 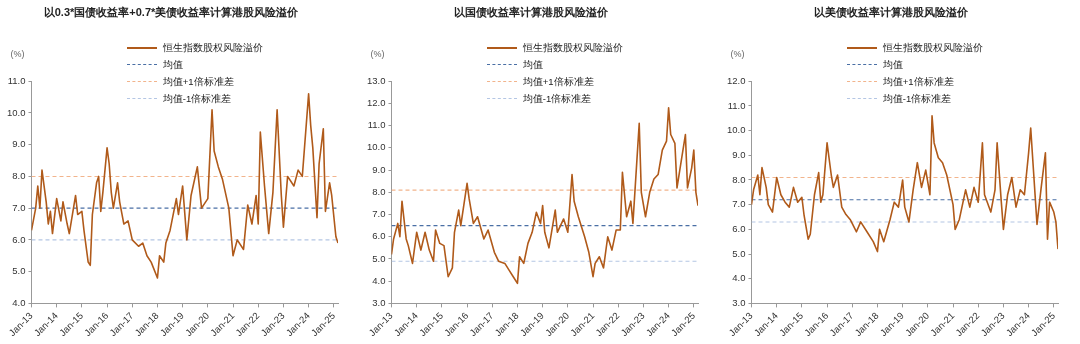 I want to click on chart-title: 以0.3*国债收益率+0.7*美债收益率计算港股风险溢价, so click(x=171, y=11).